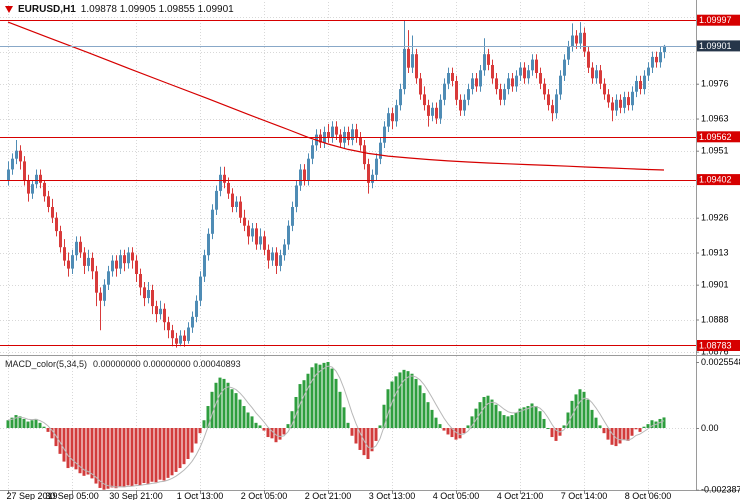  I want to click on svg-text: 1.09402, so click(715, 180).